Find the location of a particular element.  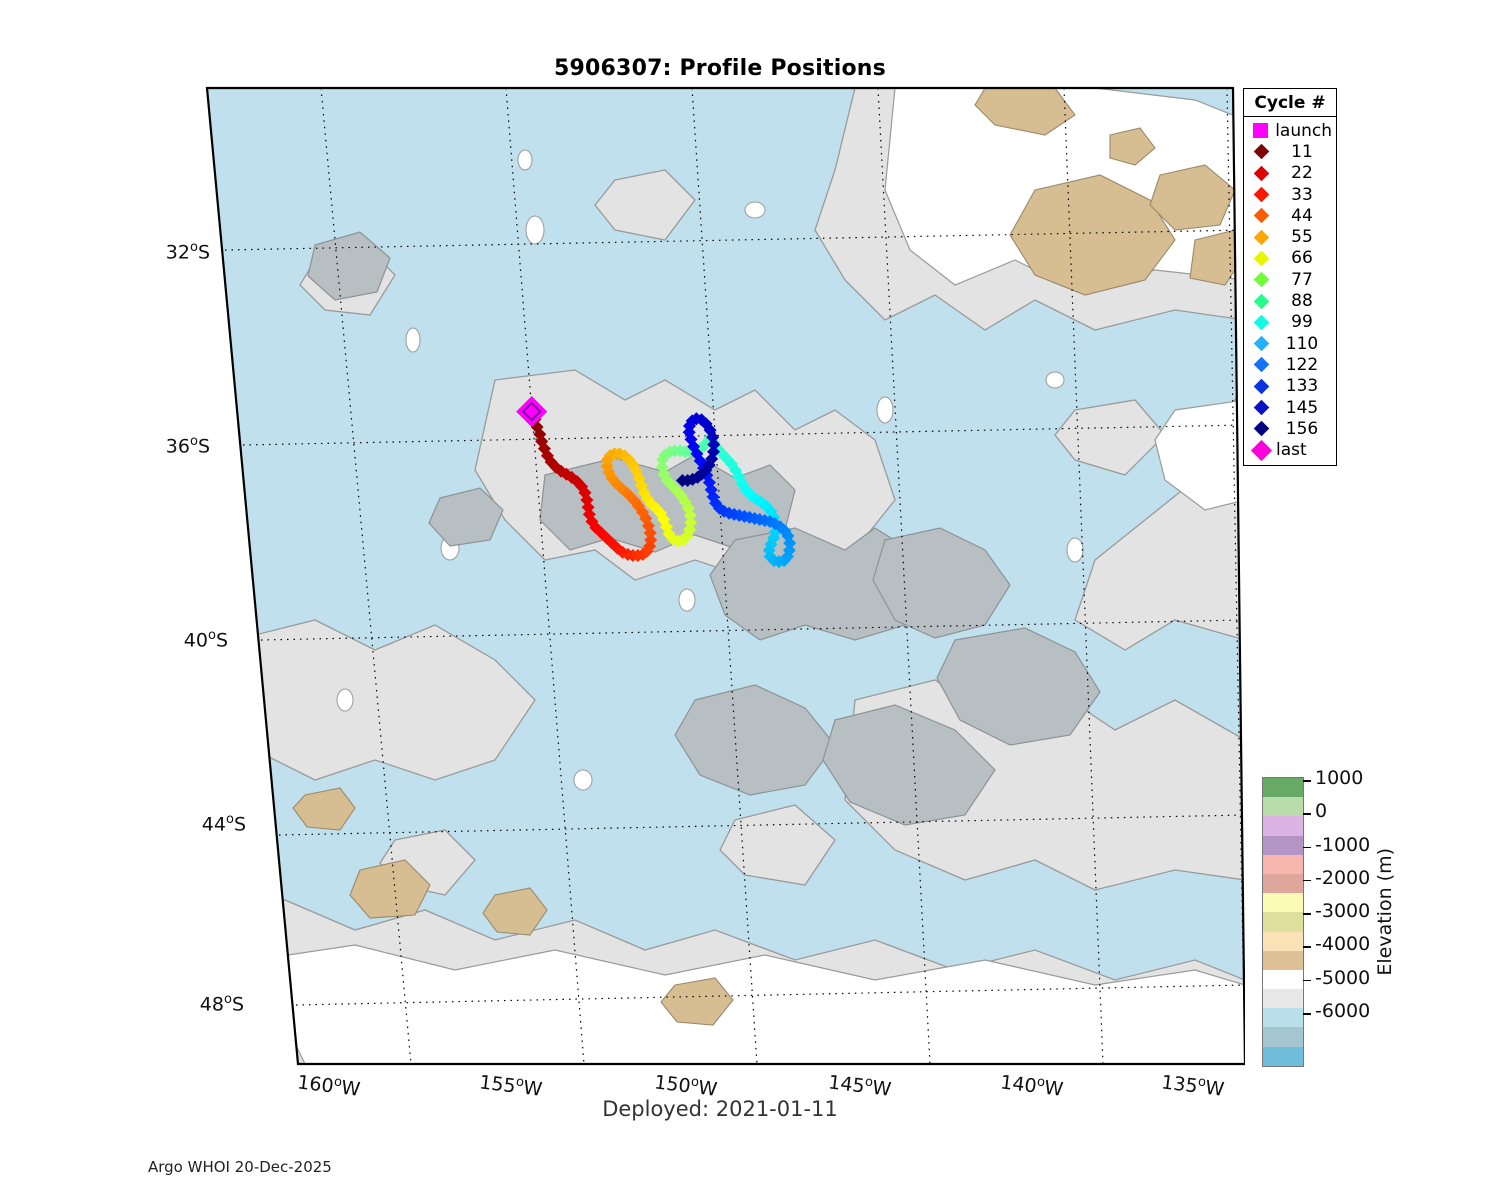

legend-label-122: 122 is located at coordinates (1302, 364).